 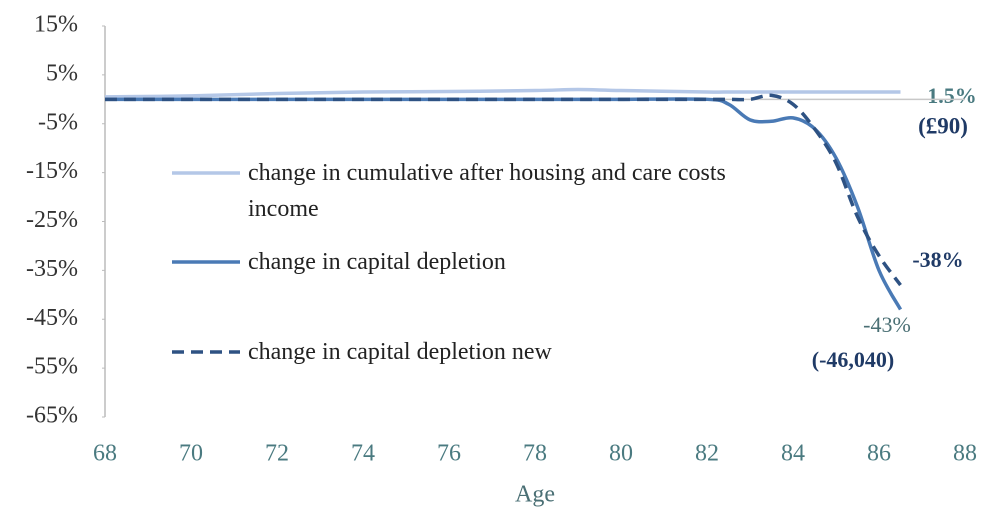 I want to click on x-tick-label: 78, so click(x=535, y=454).